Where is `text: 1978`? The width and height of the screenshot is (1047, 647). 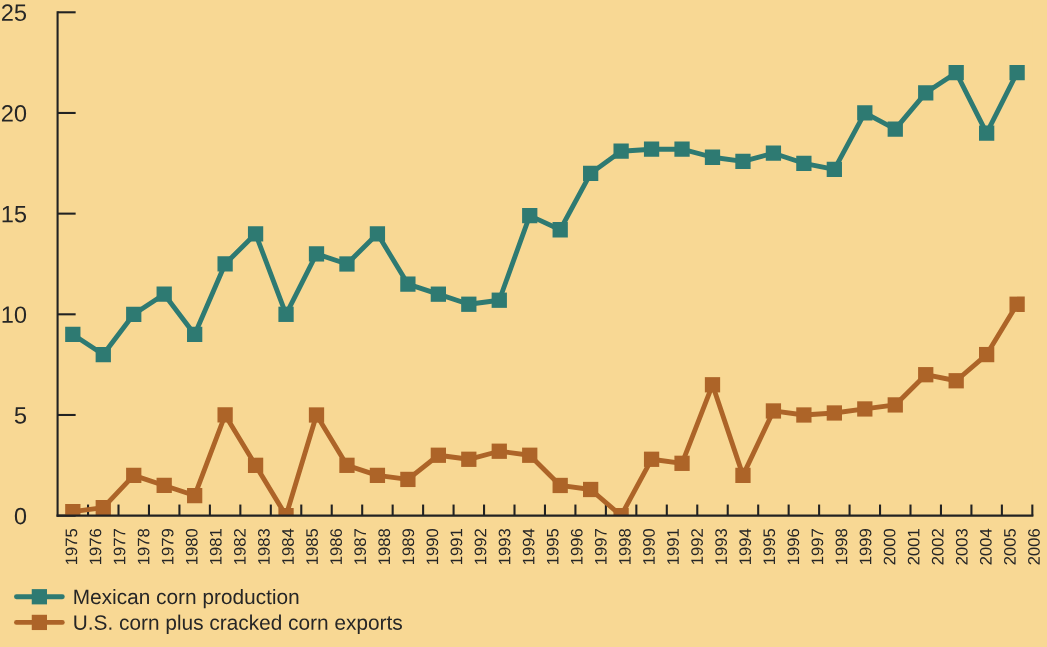 text: 1978 is located at coordinates (143, 546).